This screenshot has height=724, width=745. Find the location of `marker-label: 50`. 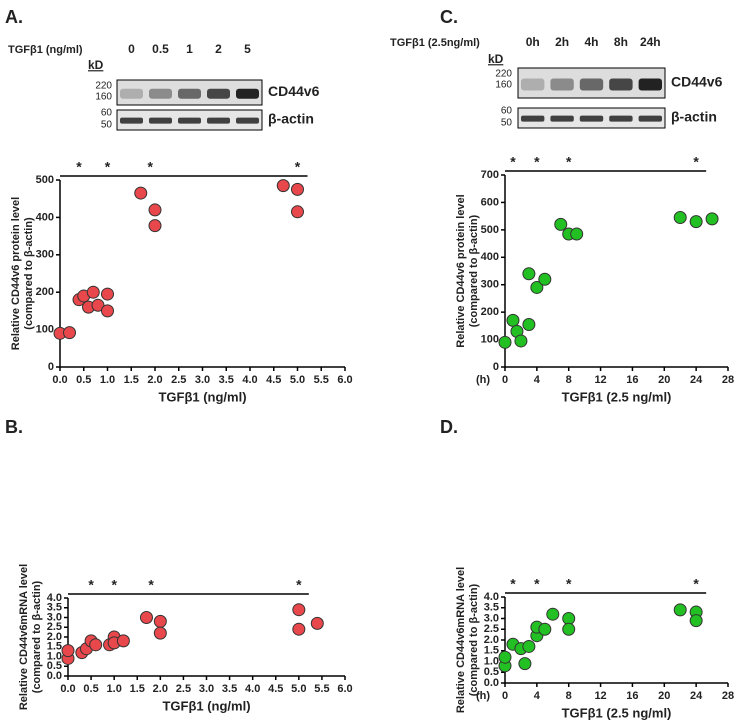

marker-label: 50 is located at coordinates (507, 123).